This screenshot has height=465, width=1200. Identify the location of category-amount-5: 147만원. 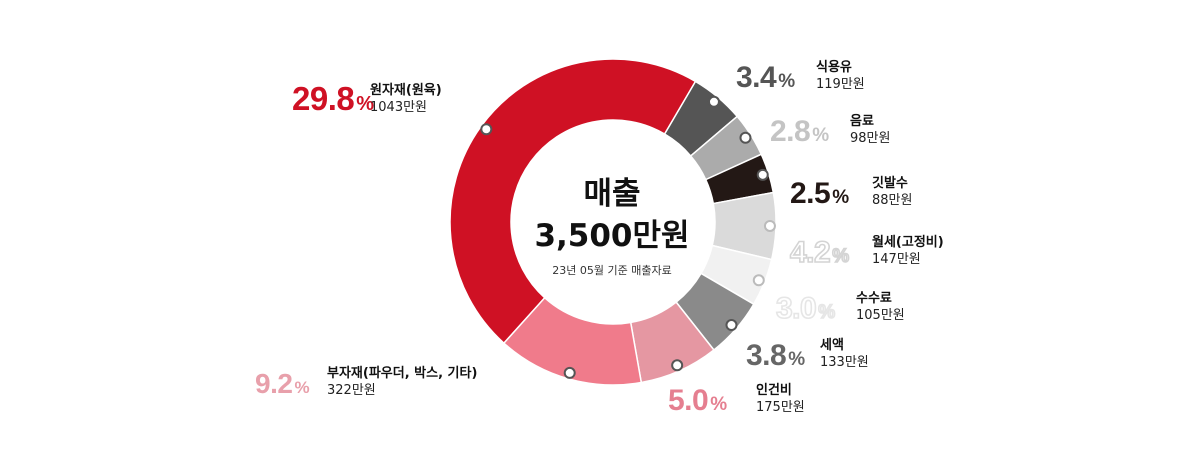
(896, 259).